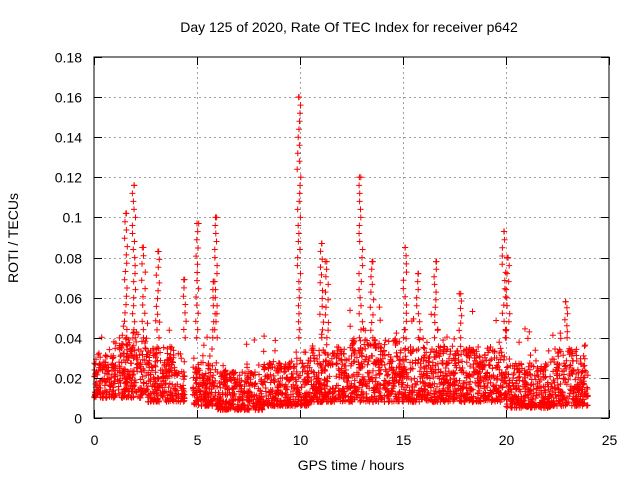  I want to click on y-axis-label: ROTI / TECUs, so click(13, 238).